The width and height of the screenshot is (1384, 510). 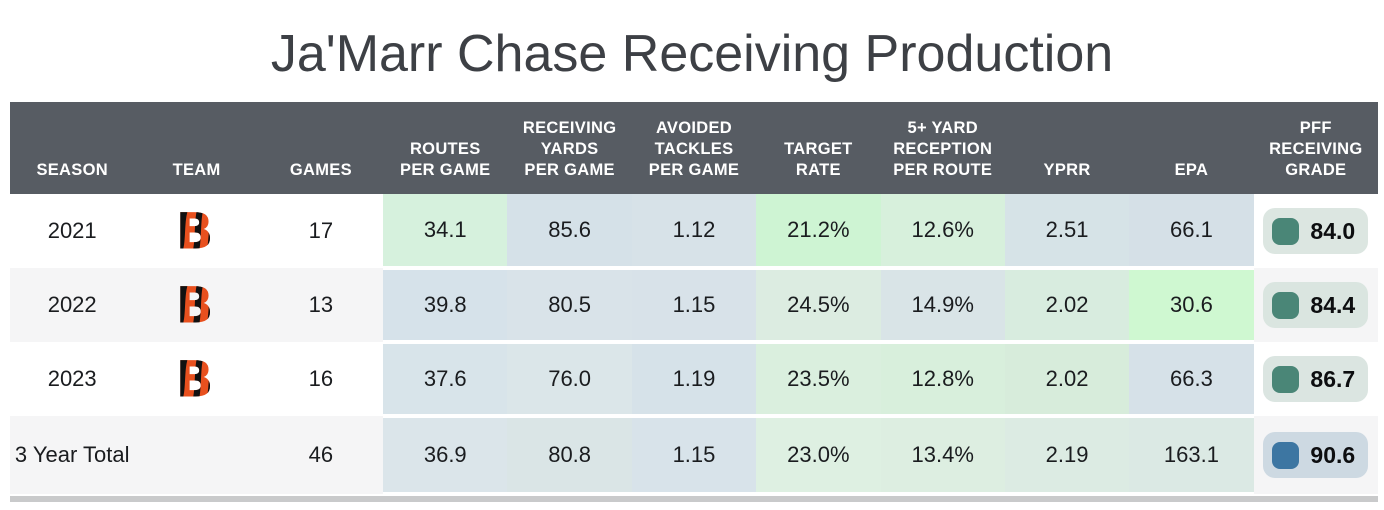 I want to click on stat-cell-five_yard_rec_per_route: 14.9%, so click(x=942, y=306).